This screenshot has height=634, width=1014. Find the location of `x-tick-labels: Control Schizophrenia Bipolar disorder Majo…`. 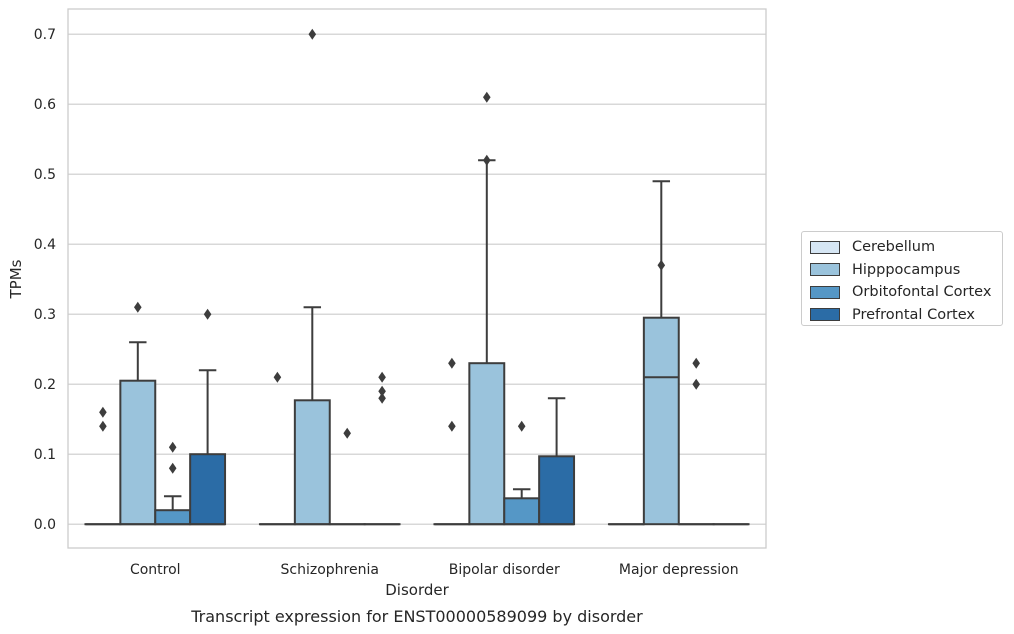

x-tick-labels: Control Schizophrenia Bipolar disorder Majo… is located at coordinates (434, 570).